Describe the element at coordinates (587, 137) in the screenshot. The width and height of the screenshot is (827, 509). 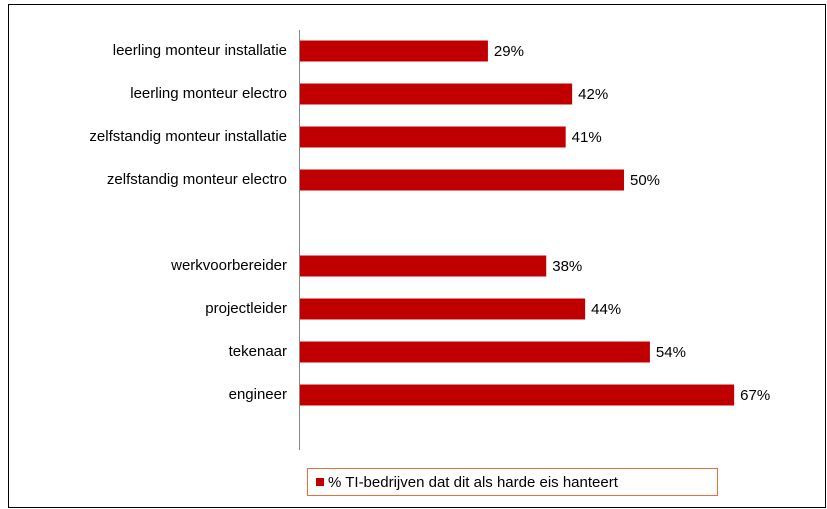
I see `data-label: 41%` at that location.